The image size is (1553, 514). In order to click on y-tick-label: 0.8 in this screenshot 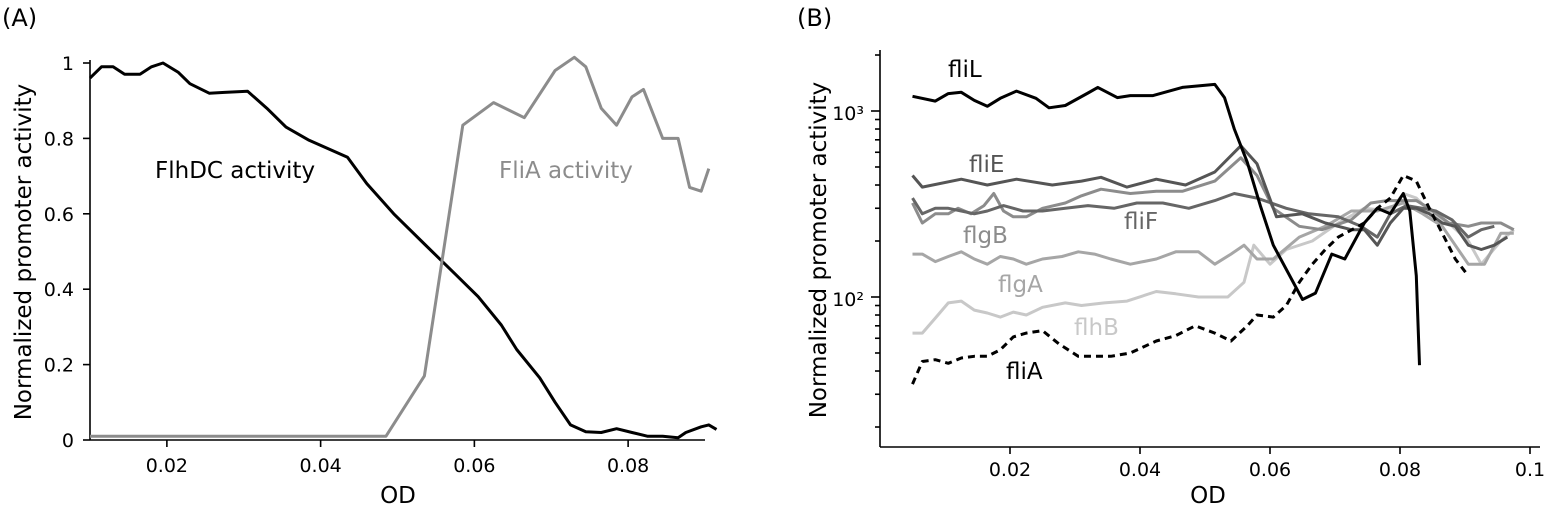, I will do `click(59, 139)`.